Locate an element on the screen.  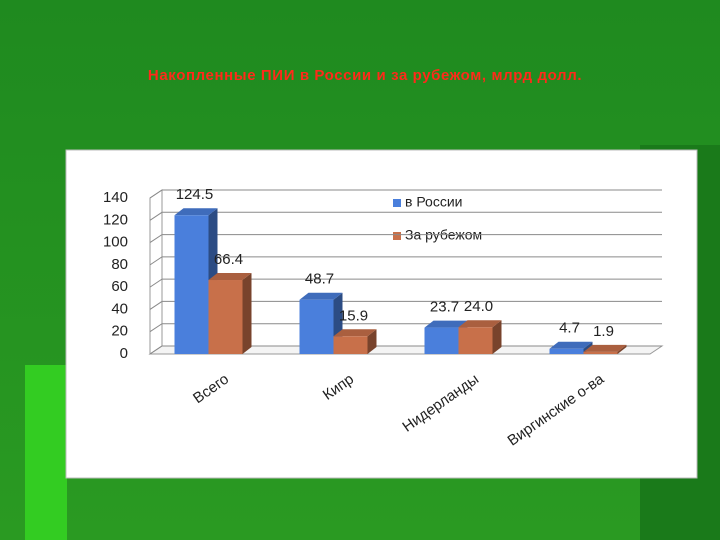
value-label: 1.9 is located at coordinates (603, 331).